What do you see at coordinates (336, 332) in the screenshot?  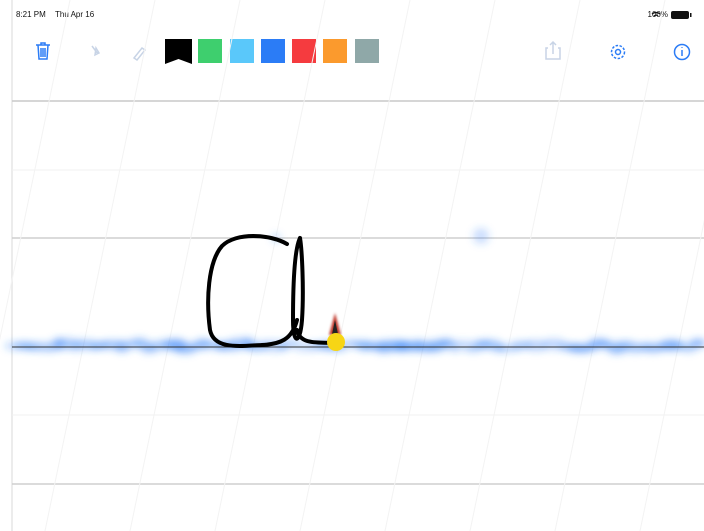 I see `pen-cursor` at bounding box center [336, 332].